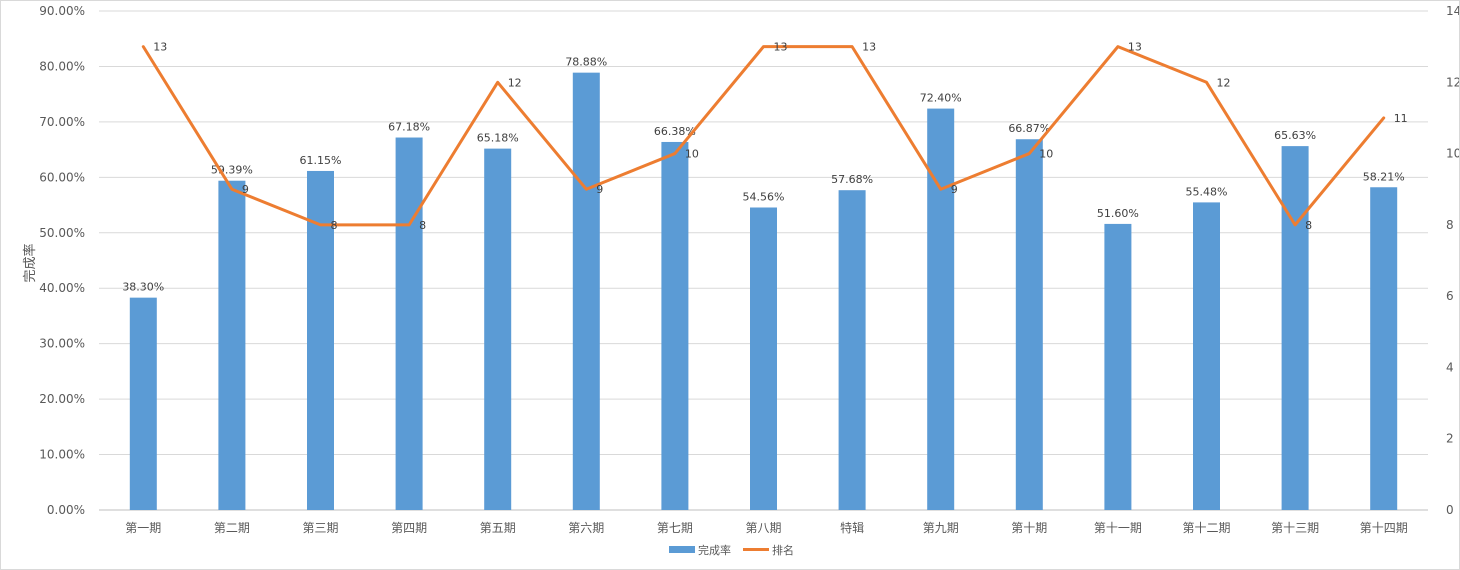 This screenshot has width=1460, height=570. Describe the element at coordinates (1029, 128) in the screenshot. I see `bar-data-label: 66.87%` at that location.